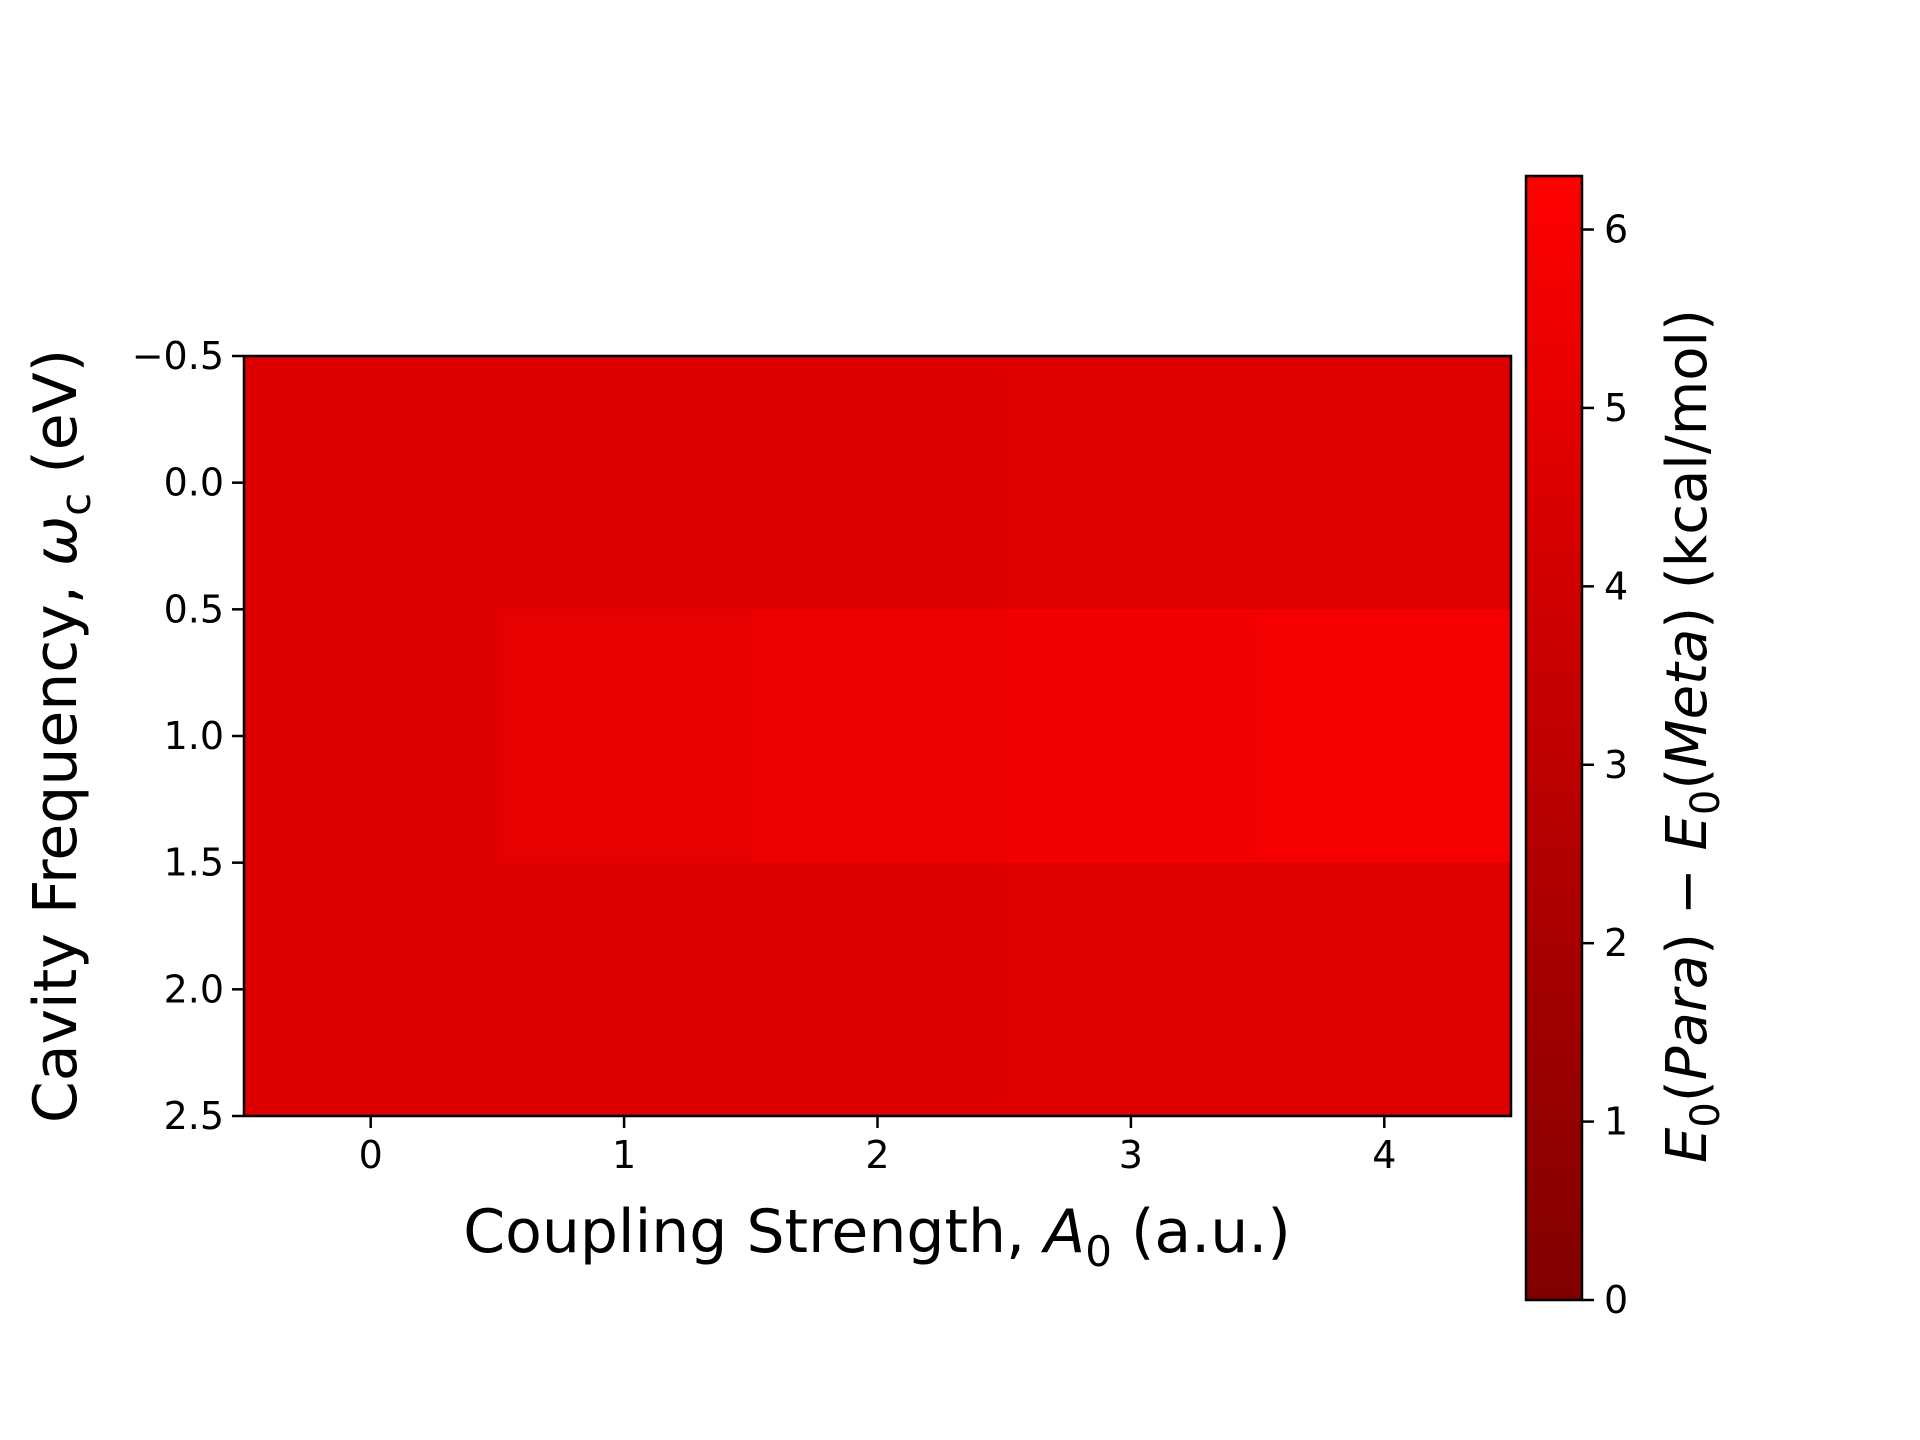  What do you see at coordinates (194, 609) in the screenshot?
I see `y-tick-label: 0.5` at bounding box center [194, 609].